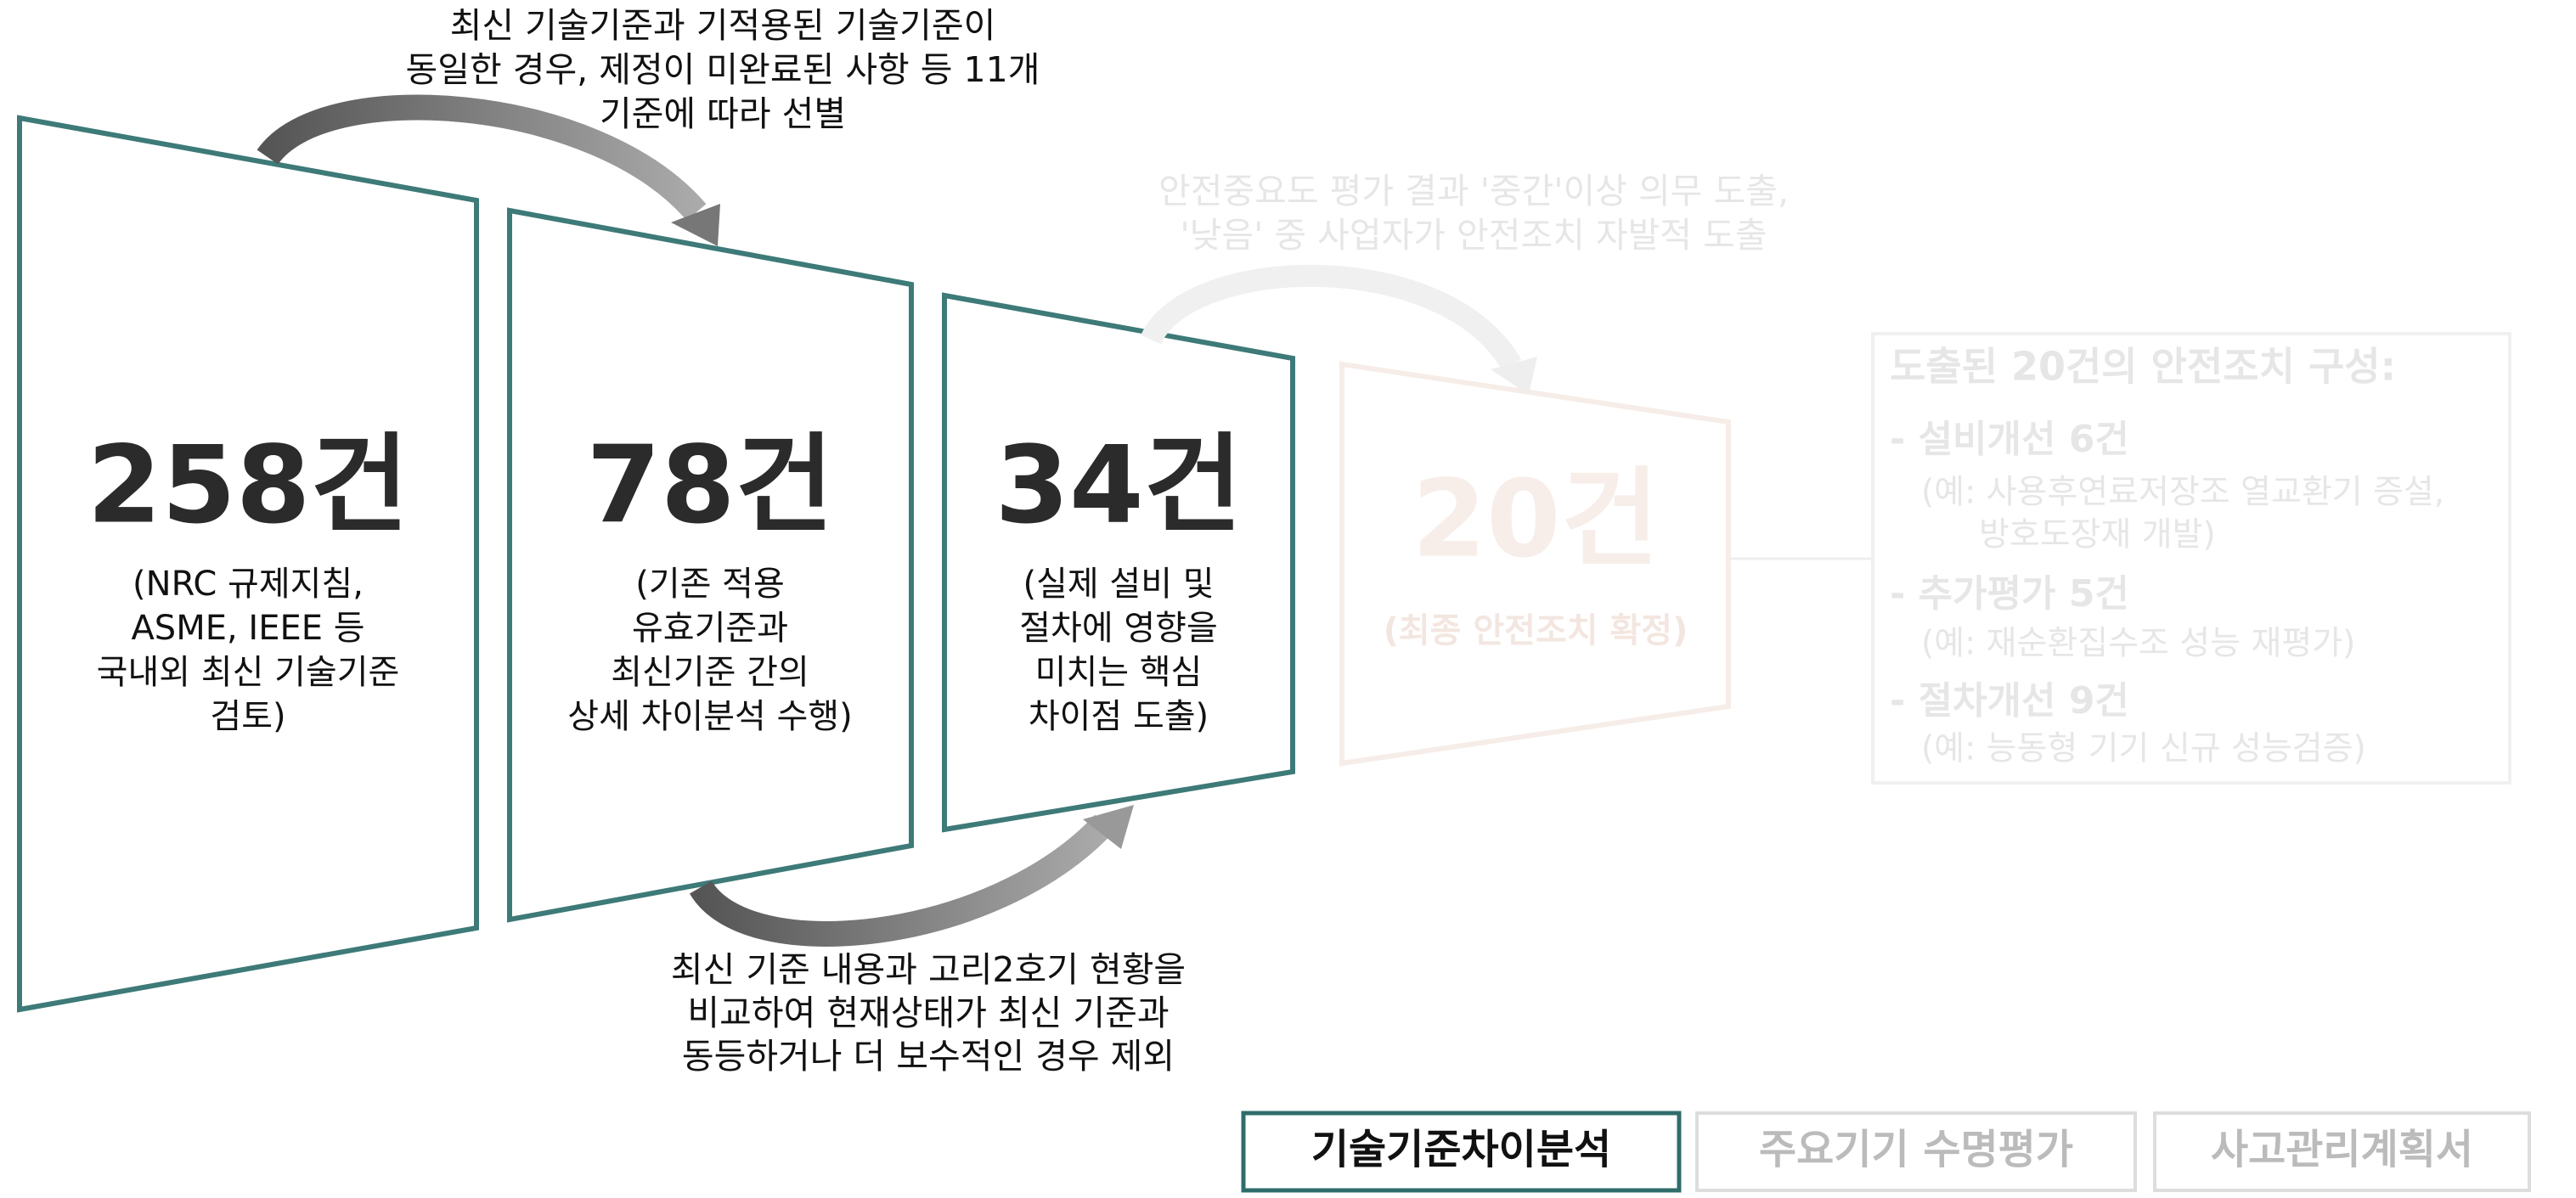 This screenshot has height=1198, width=2576. Describe the element at coordinates (247, 716) in the screenshot. I see `panel-desc: 검토)` at that location.